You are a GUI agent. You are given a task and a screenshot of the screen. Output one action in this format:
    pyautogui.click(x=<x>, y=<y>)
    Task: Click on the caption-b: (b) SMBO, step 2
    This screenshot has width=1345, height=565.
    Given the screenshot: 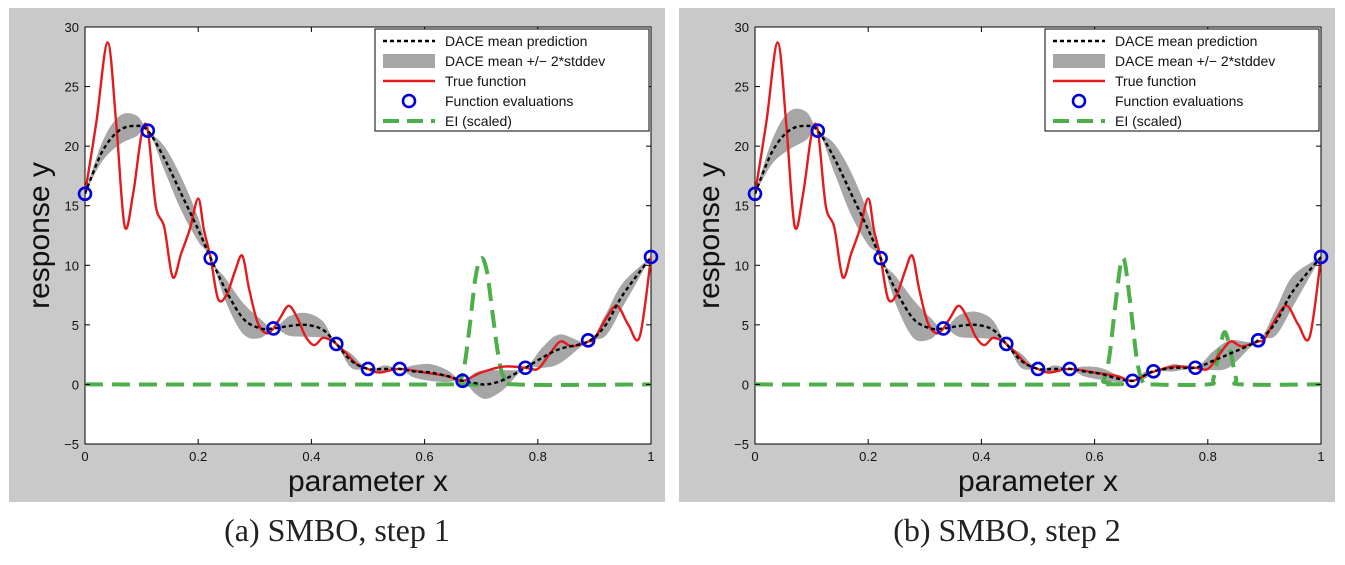 What is the action you would take?
    pyautogui.click(x=1007, y=530)
    